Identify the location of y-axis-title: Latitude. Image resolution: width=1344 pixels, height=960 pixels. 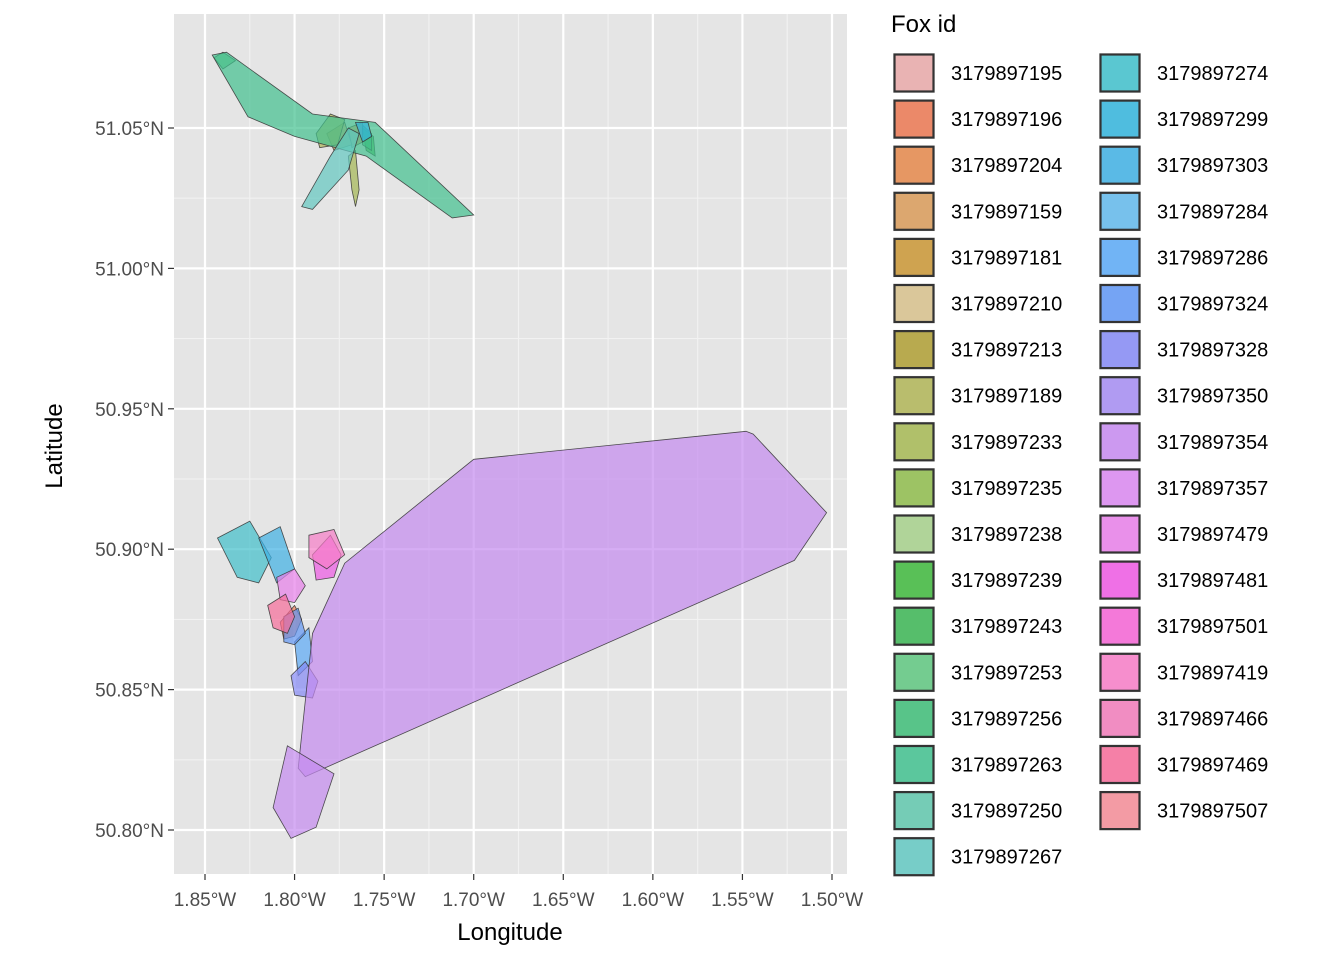
(54, 445).